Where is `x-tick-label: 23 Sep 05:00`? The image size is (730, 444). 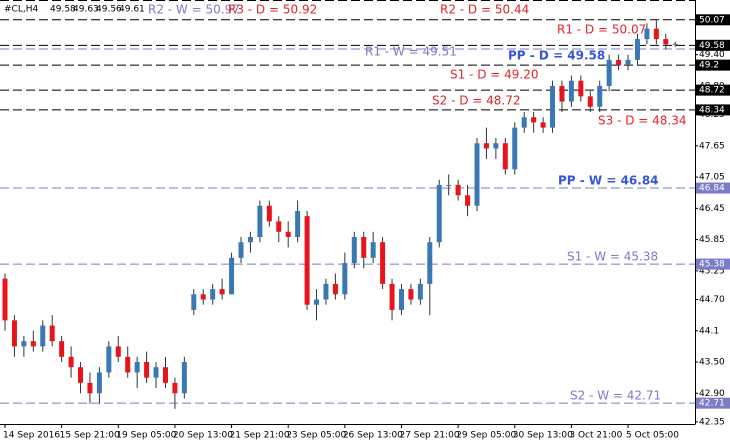 x-tick-label: 23 Sep 05:00 is located at coordinates (316, 436).